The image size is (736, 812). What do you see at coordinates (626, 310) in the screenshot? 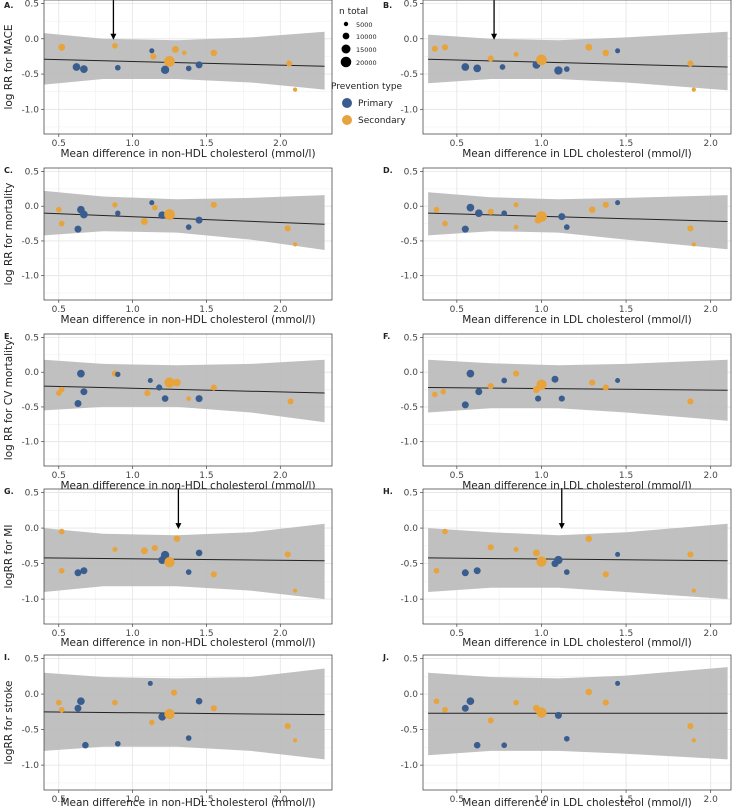
I see `panel-d-xtick-label: 1.5` at bounding box center [626, 310].